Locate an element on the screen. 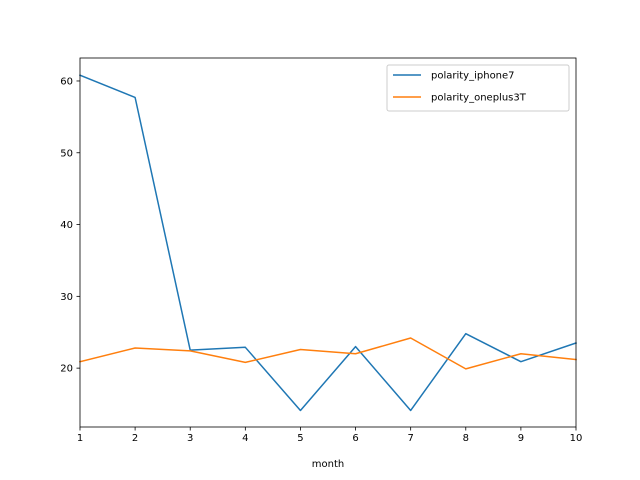 Image resolution: width=640 pixels, height=480 pixels. x-tick-label: 1 is located at coordinates (80, 438).